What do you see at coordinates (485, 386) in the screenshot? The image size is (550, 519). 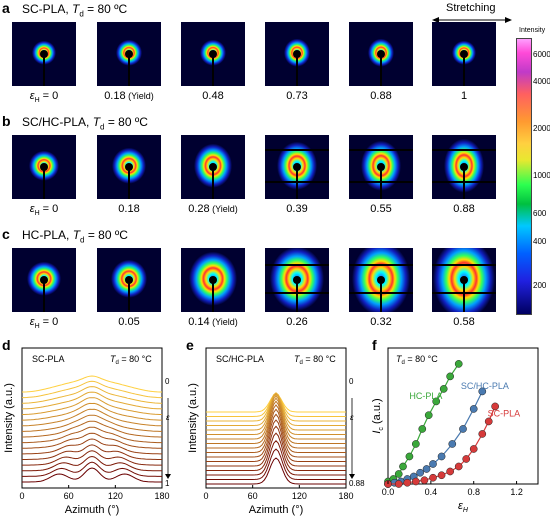 I see `series-label: SC/HC-PLA` at bounding box center [485, 386].